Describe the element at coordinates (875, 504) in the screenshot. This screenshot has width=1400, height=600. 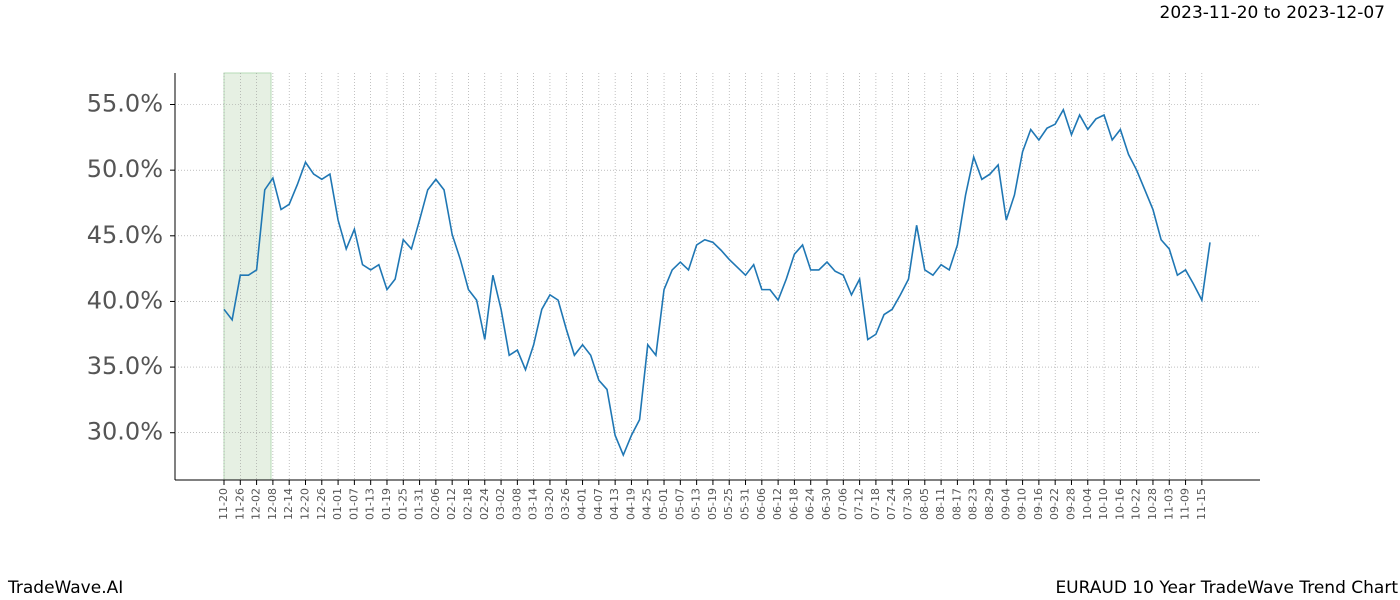
I see `x-tick-label: 07-18` at that location.